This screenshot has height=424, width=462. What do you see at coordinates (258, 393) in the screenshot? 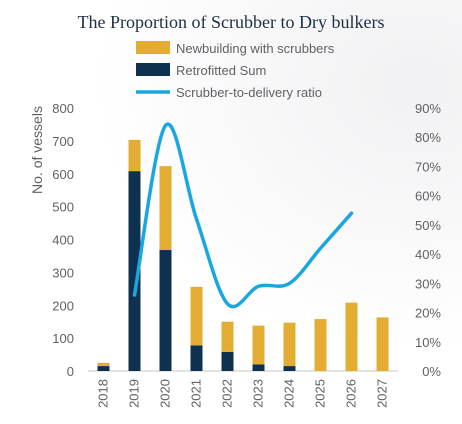
I see `x-tick-label: 2023` at bounding box center [258, 393].